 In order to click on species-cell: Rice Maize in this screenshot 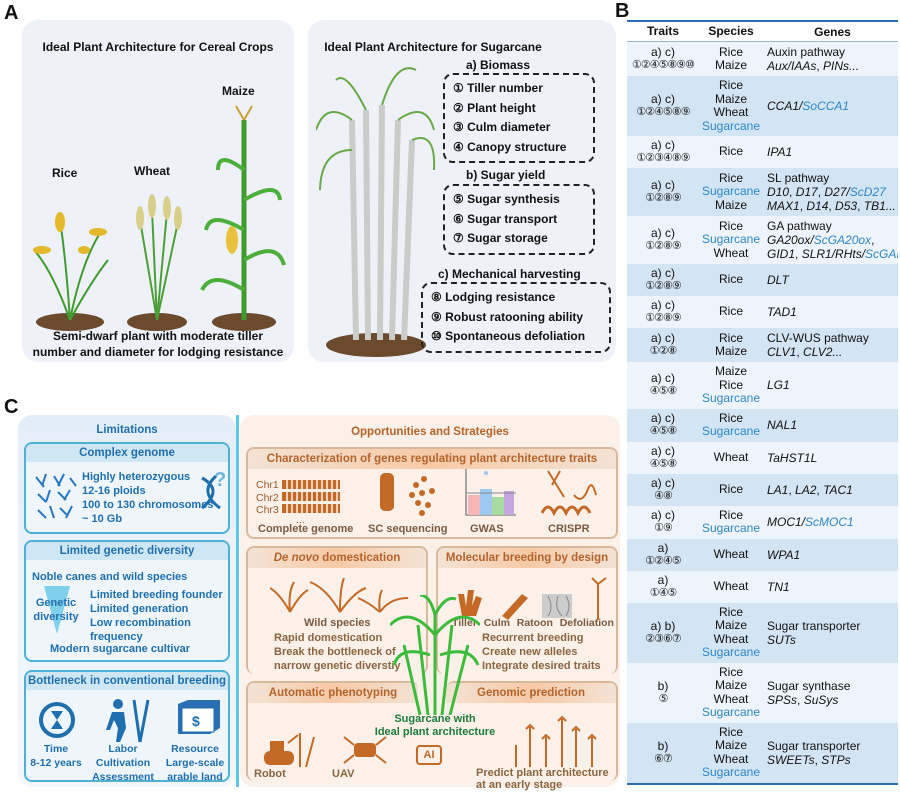, I will do `click(731, 59)`.